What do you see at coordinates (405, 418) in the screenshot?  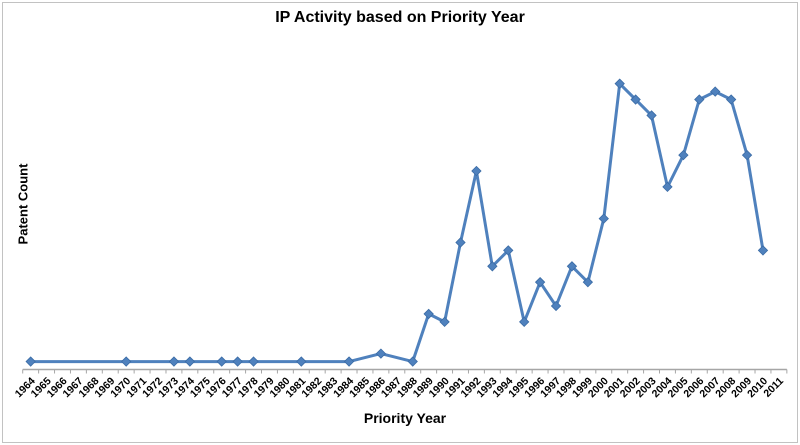 I see `x-axis-title: Priority Year` at bounding box center [405, 418].